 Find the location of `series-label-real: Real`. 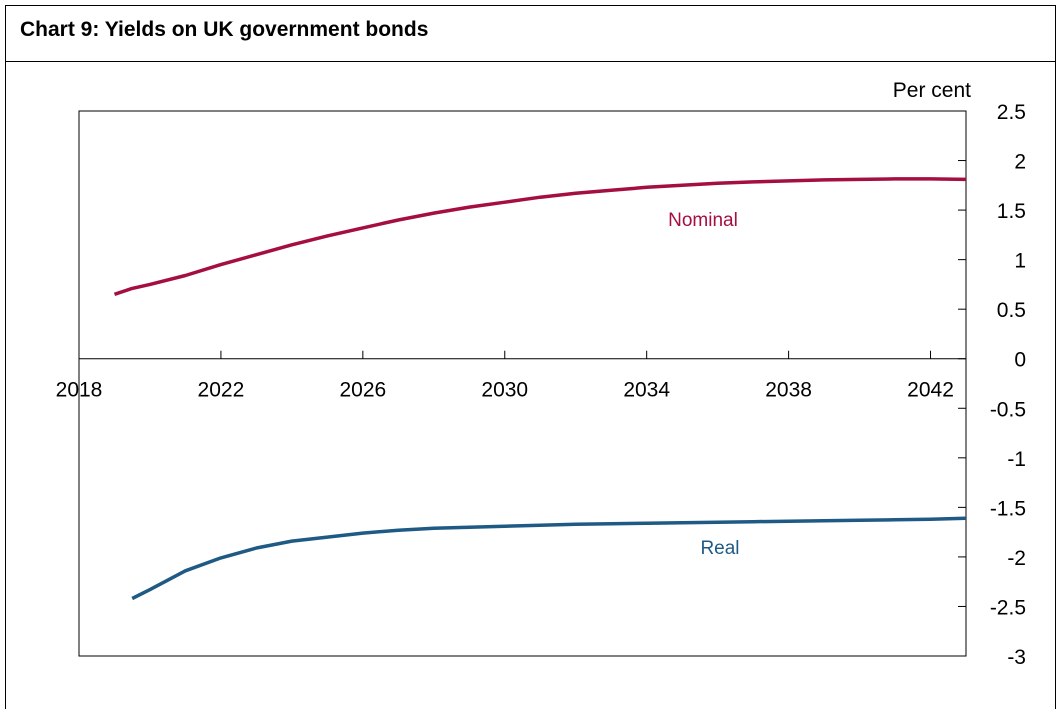

series-label-real: Real is located at coordinates (719, 548).